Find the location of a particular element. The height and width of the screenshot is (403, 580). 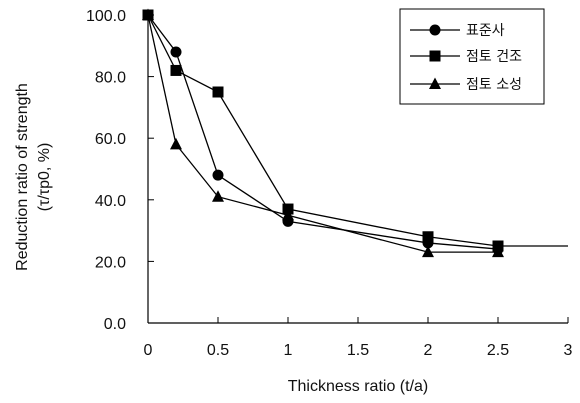

y-tick-label: 60.0 is located at coordinates (110, 139).